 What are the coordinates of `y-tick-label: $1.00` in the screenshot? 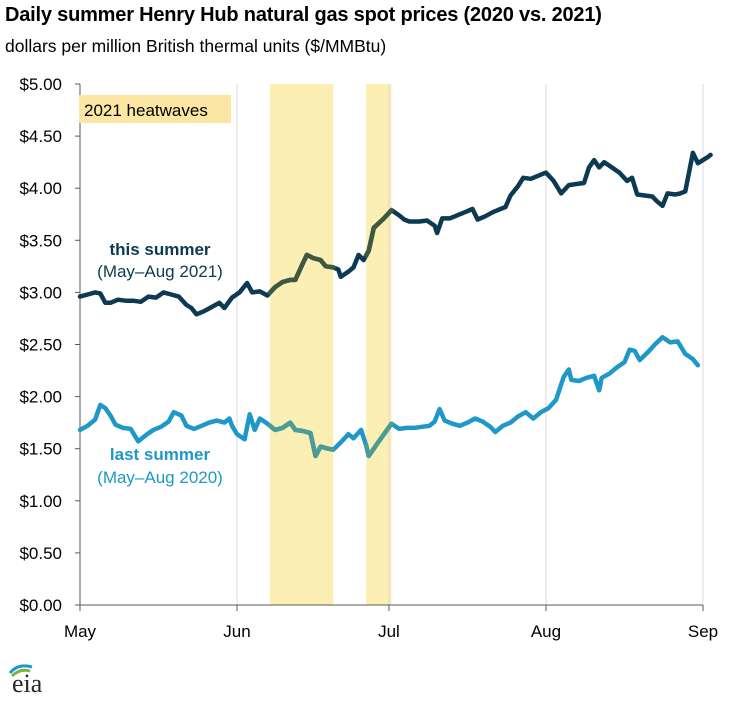 It's located at (40, 501).